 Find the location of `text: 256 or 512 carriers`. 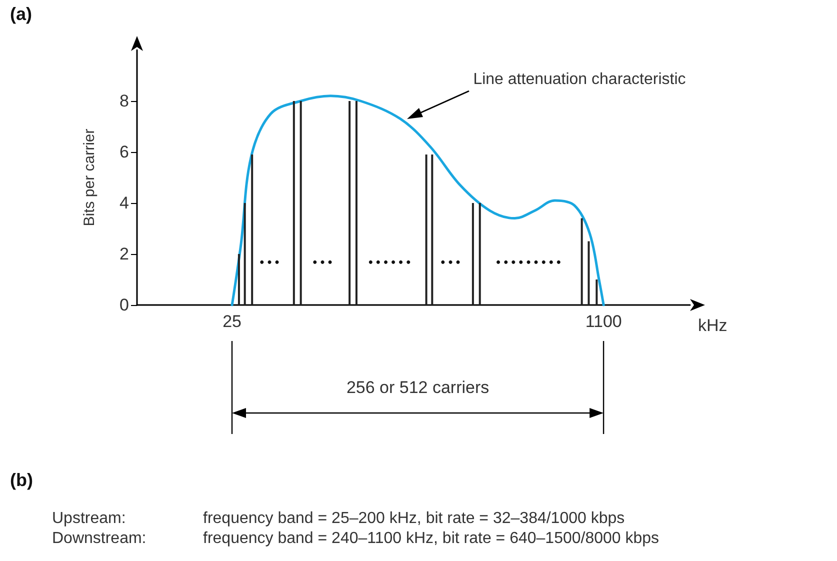

text: 256 or 512 carriers is located at coordinates (418, 388).